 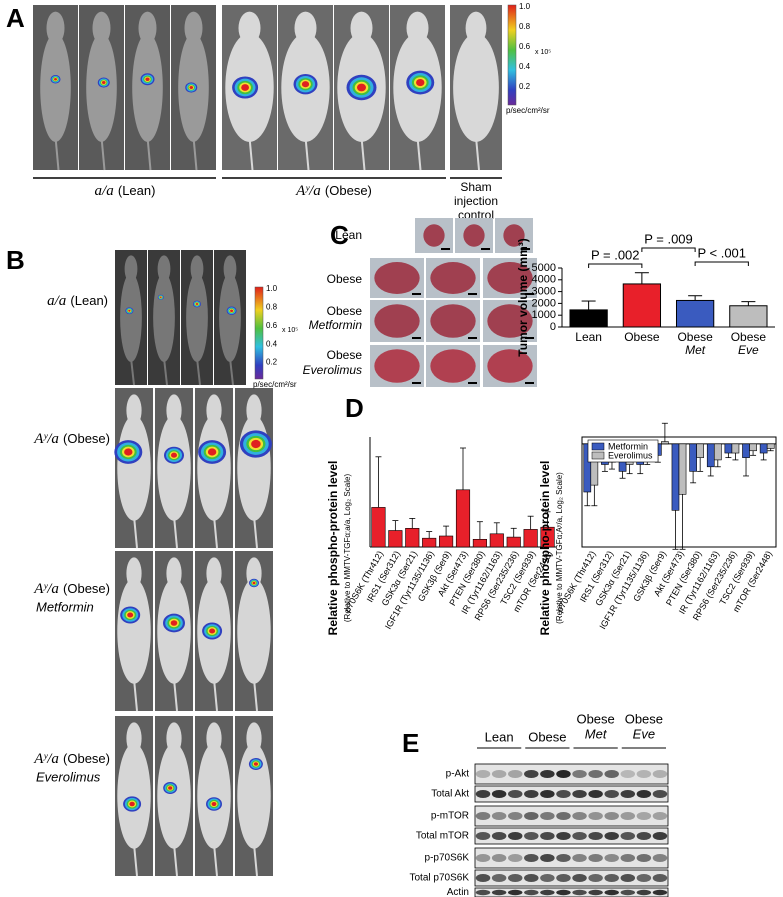 I want to click on photo-row-label: Metformin, so click(x=336, y=325).